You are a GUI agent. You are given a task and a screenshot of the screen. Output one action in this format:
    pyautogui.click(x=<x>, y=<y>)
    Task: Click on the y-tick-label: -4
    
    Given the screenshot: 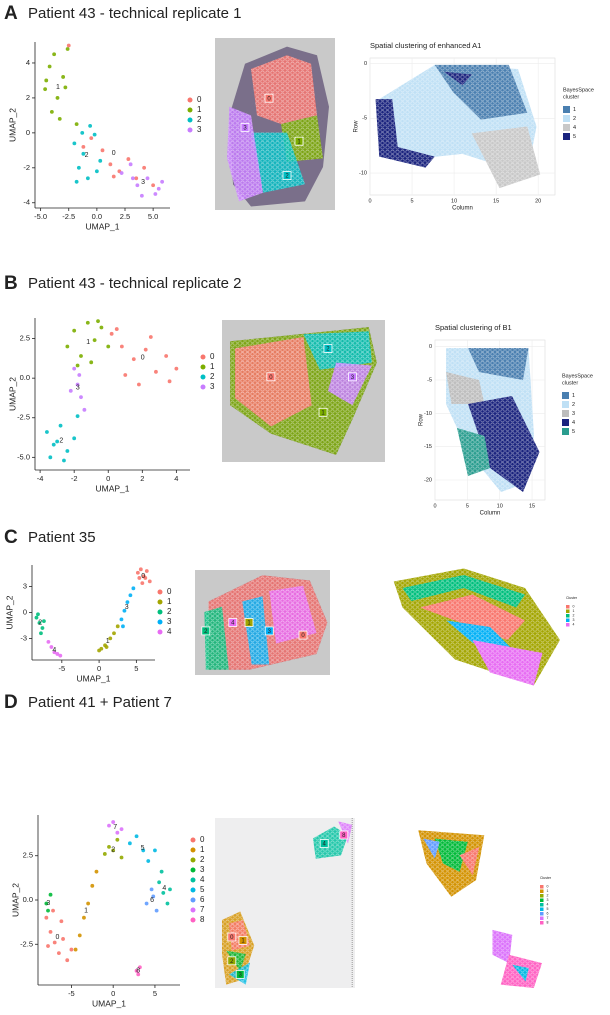 What is the action you would take?
    pyautogui.click(x=26, y=202)
    